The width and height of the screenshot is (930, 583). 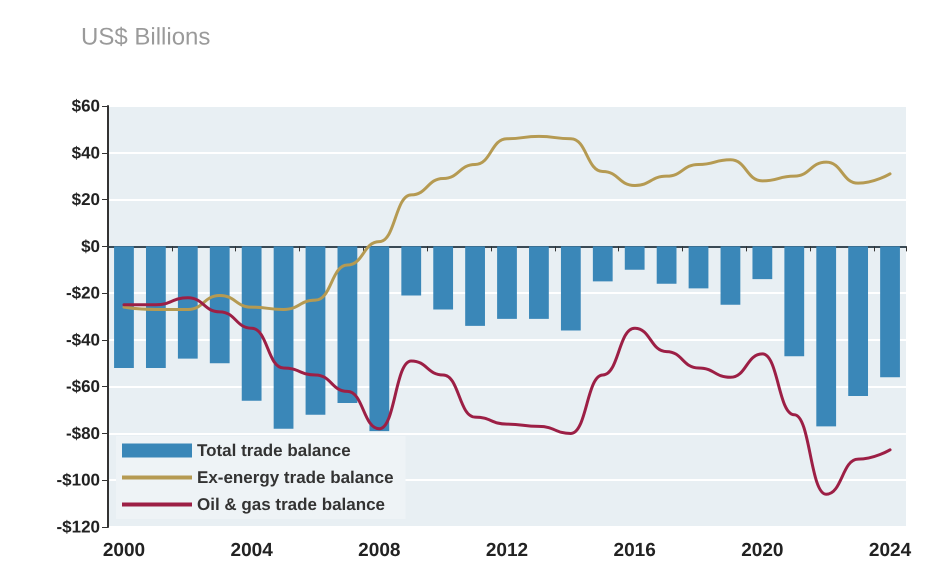 I want to click on y-tick-label: $20, so click(x=86, y=200).